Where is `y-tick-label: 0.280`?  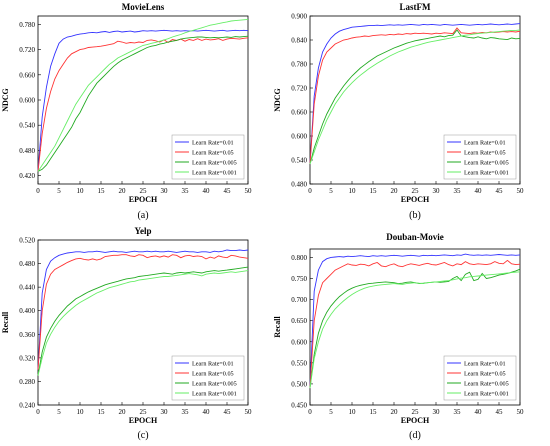 y-tick-label: 0.280 is located at coordinates (27, 382).